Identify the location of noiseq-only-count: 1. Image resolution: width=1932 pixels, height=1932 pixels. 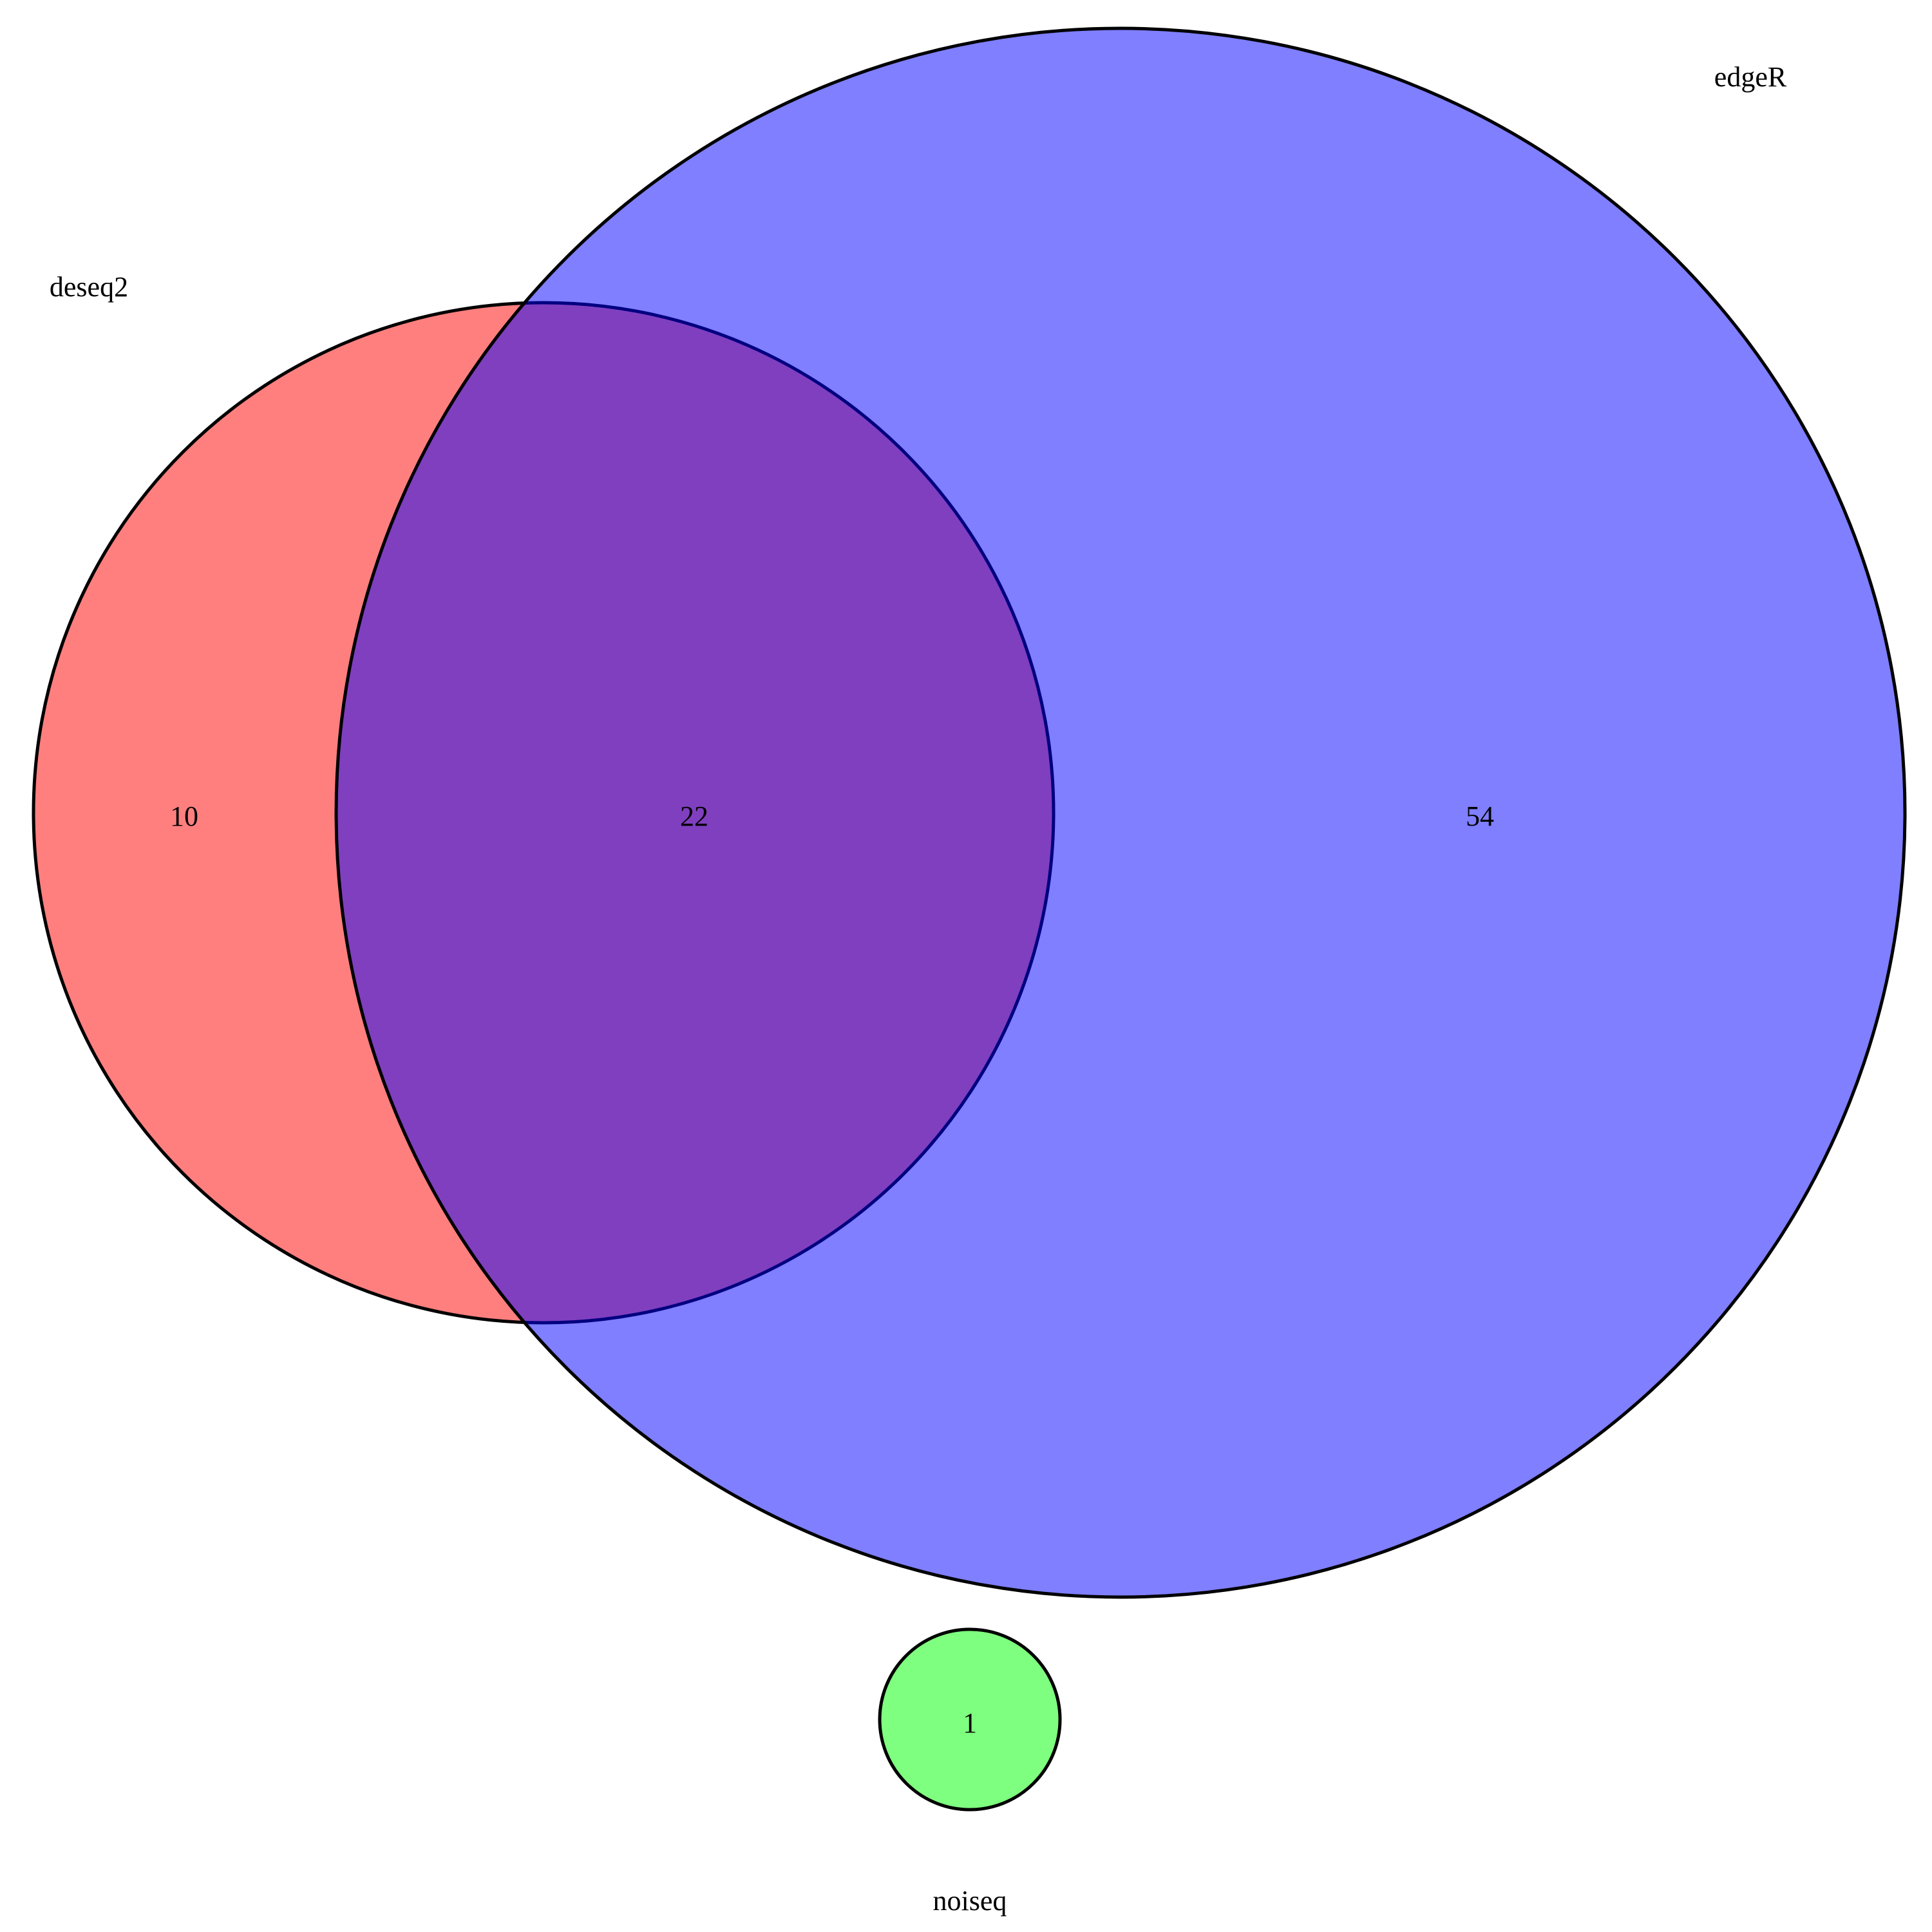
(970, 1723).